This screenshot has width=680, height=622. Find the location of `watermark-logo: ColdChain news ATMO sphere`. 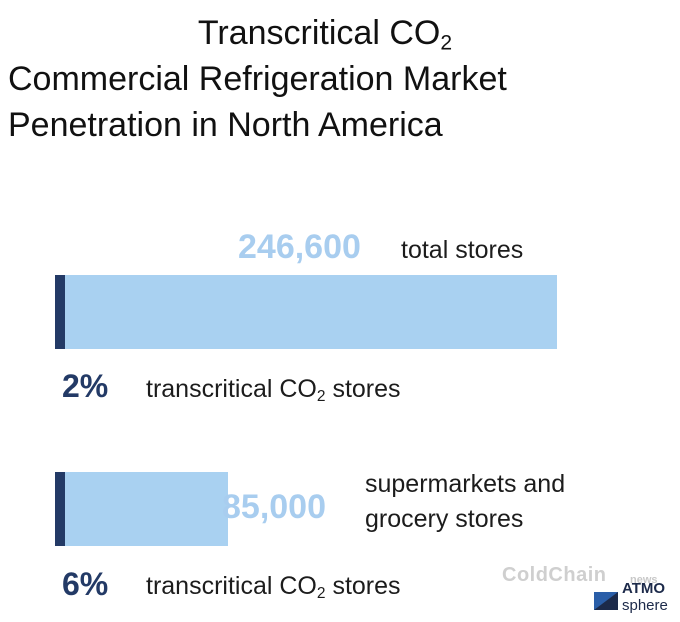

watermark-logo: ColdChain news ATMO sphere is located at coordinates (589, 590).